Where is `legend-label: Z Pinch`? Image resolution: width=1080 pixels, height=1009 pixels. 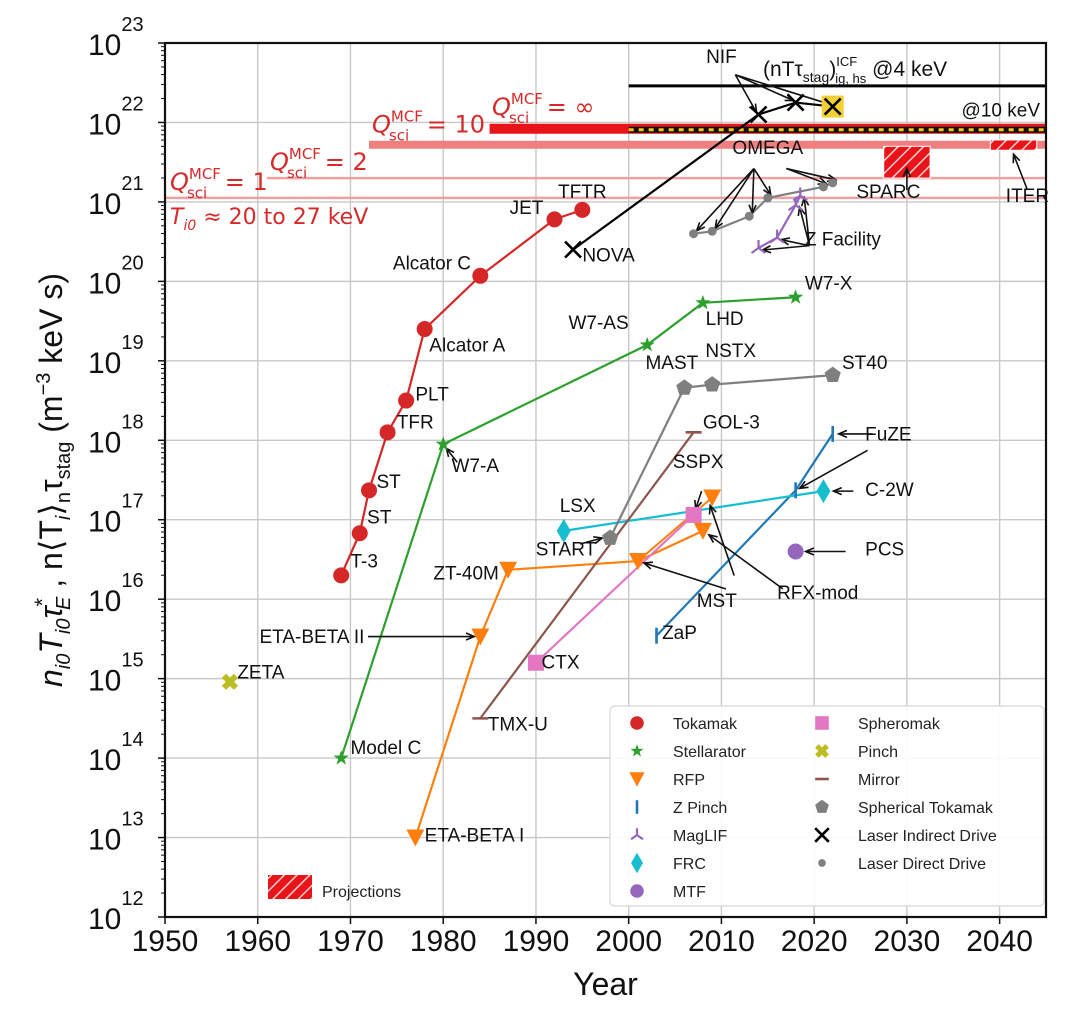
legend-label: Z Pinch is located at coordinates (700, 808).